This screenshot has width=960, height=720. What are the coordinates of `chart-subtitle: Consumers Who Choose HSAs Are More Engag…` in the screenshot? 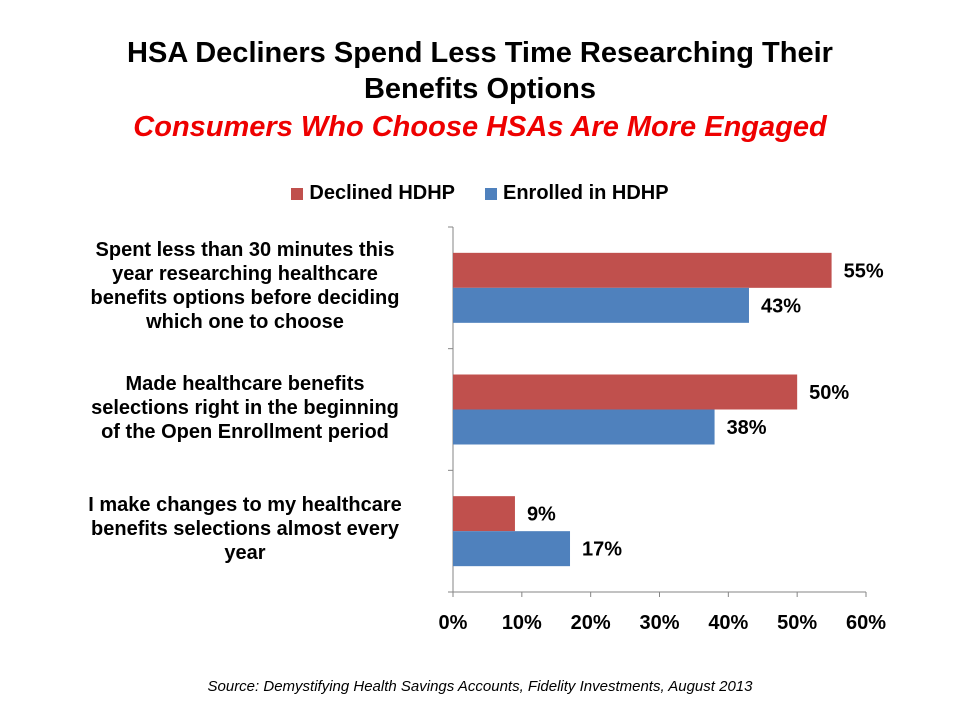 It's located at (480, 127).